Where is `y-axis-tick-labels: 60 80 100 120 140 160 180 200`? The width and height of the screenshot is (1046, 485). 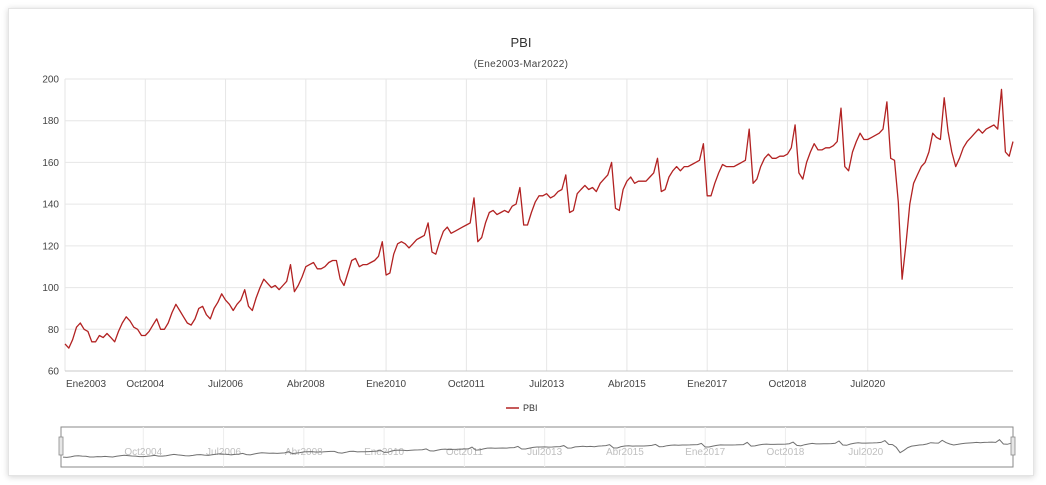 y-axis-tick-labels: 60 80 100 120 140 160 180 200 is located at coordinates (50, 226).